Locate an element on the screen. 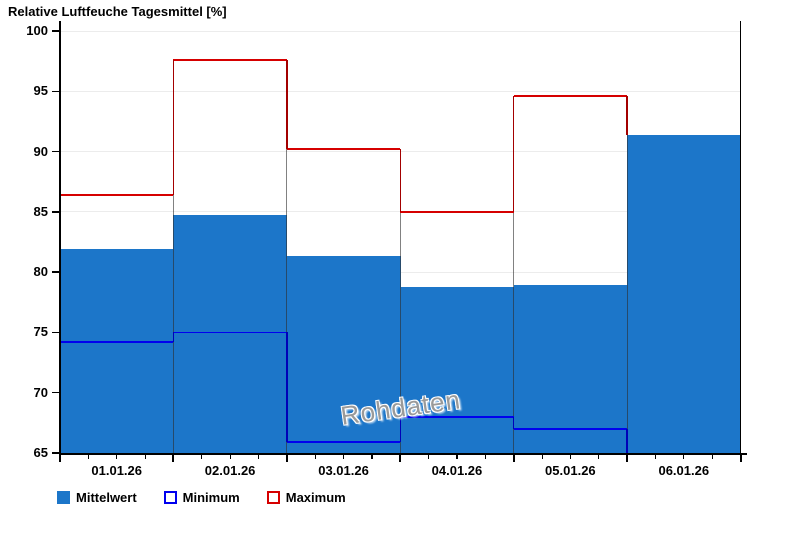 The height and width of the screenshot is (550, 800). x-tick-label: 04.01.26 is located at coordinates (457, 470).